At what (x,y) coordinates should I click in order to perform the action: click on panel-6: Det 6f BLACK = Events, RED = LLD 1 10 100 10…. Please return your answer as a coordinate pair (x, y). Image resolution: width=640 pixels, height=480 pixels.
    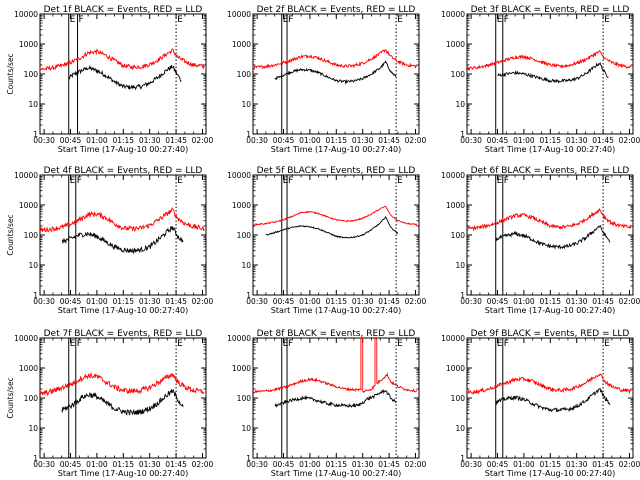
    Looking at the image, I should click on (540, 240).